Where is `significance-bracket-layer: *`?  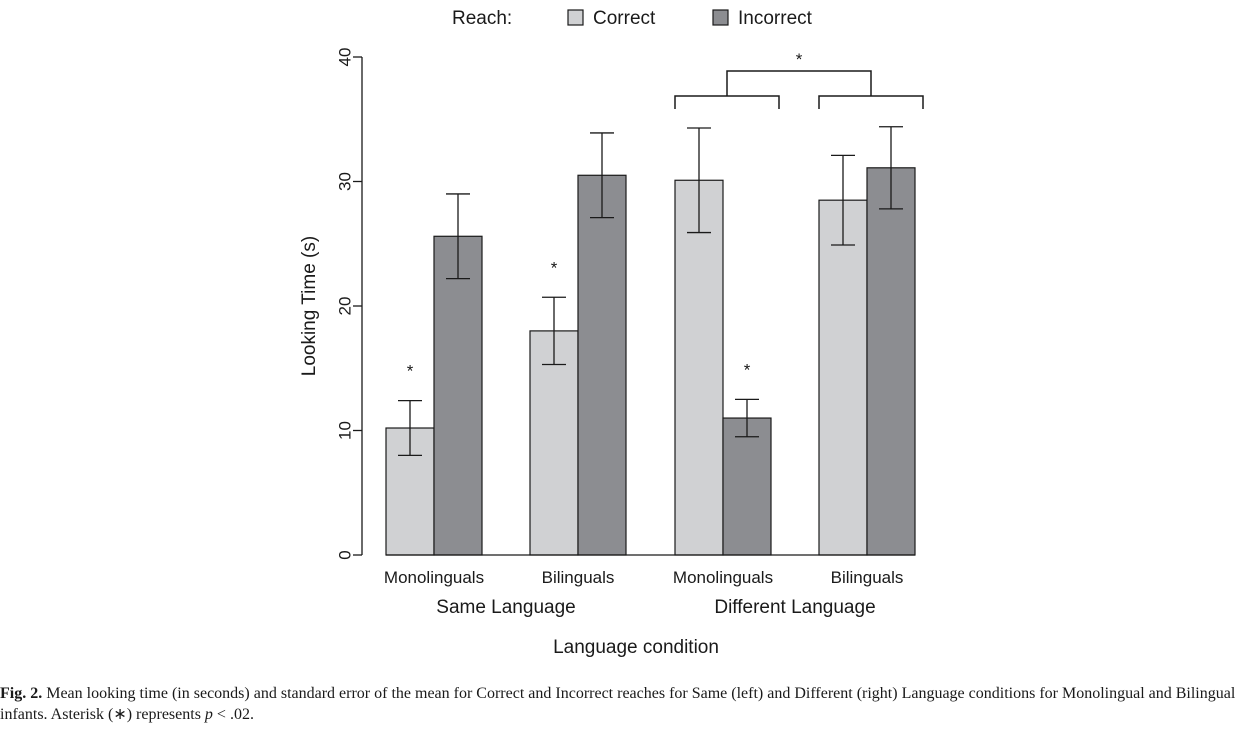 significance-bracket-layer: * is located at coordinates (799, 79).